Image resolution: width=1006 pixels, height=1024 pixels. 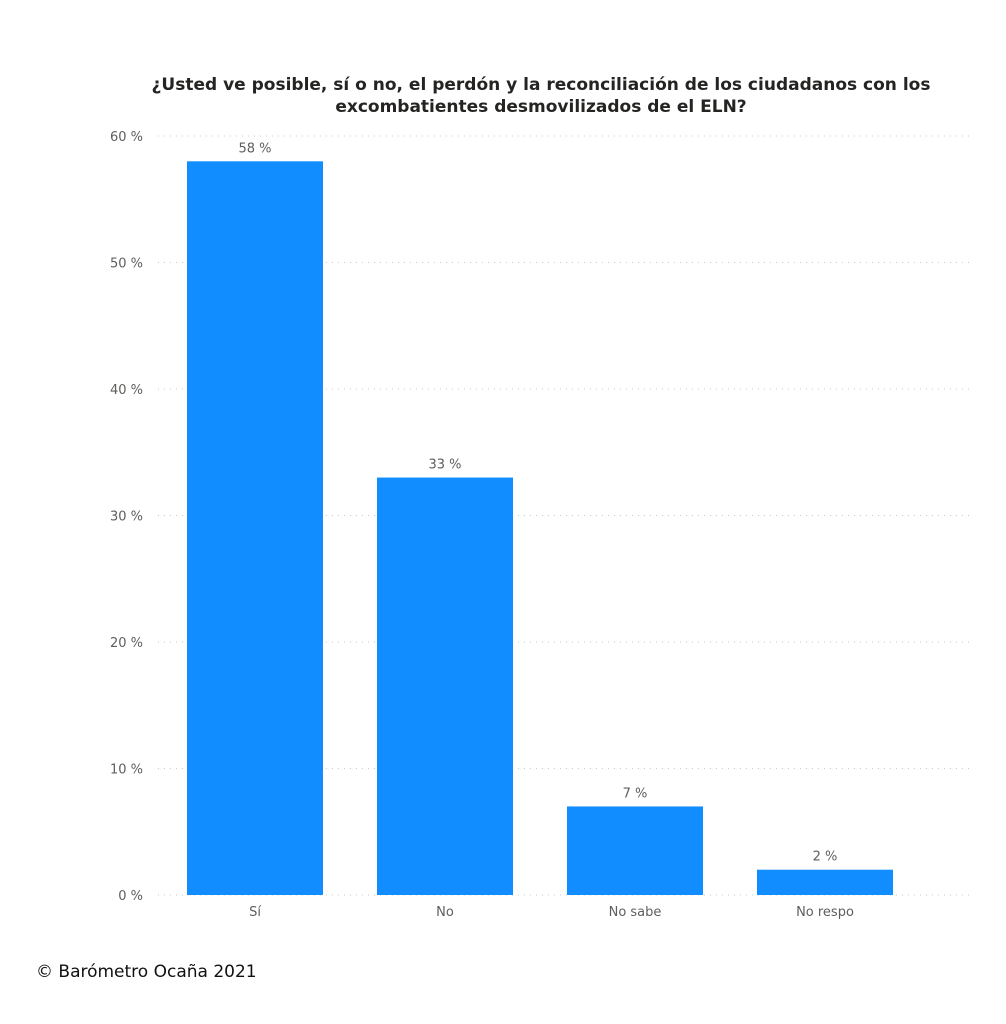 What do you see at coordinates (126, 643) in the screenshot?
I see `y-tick-label: 20 %` at bounding box center [126, 643].